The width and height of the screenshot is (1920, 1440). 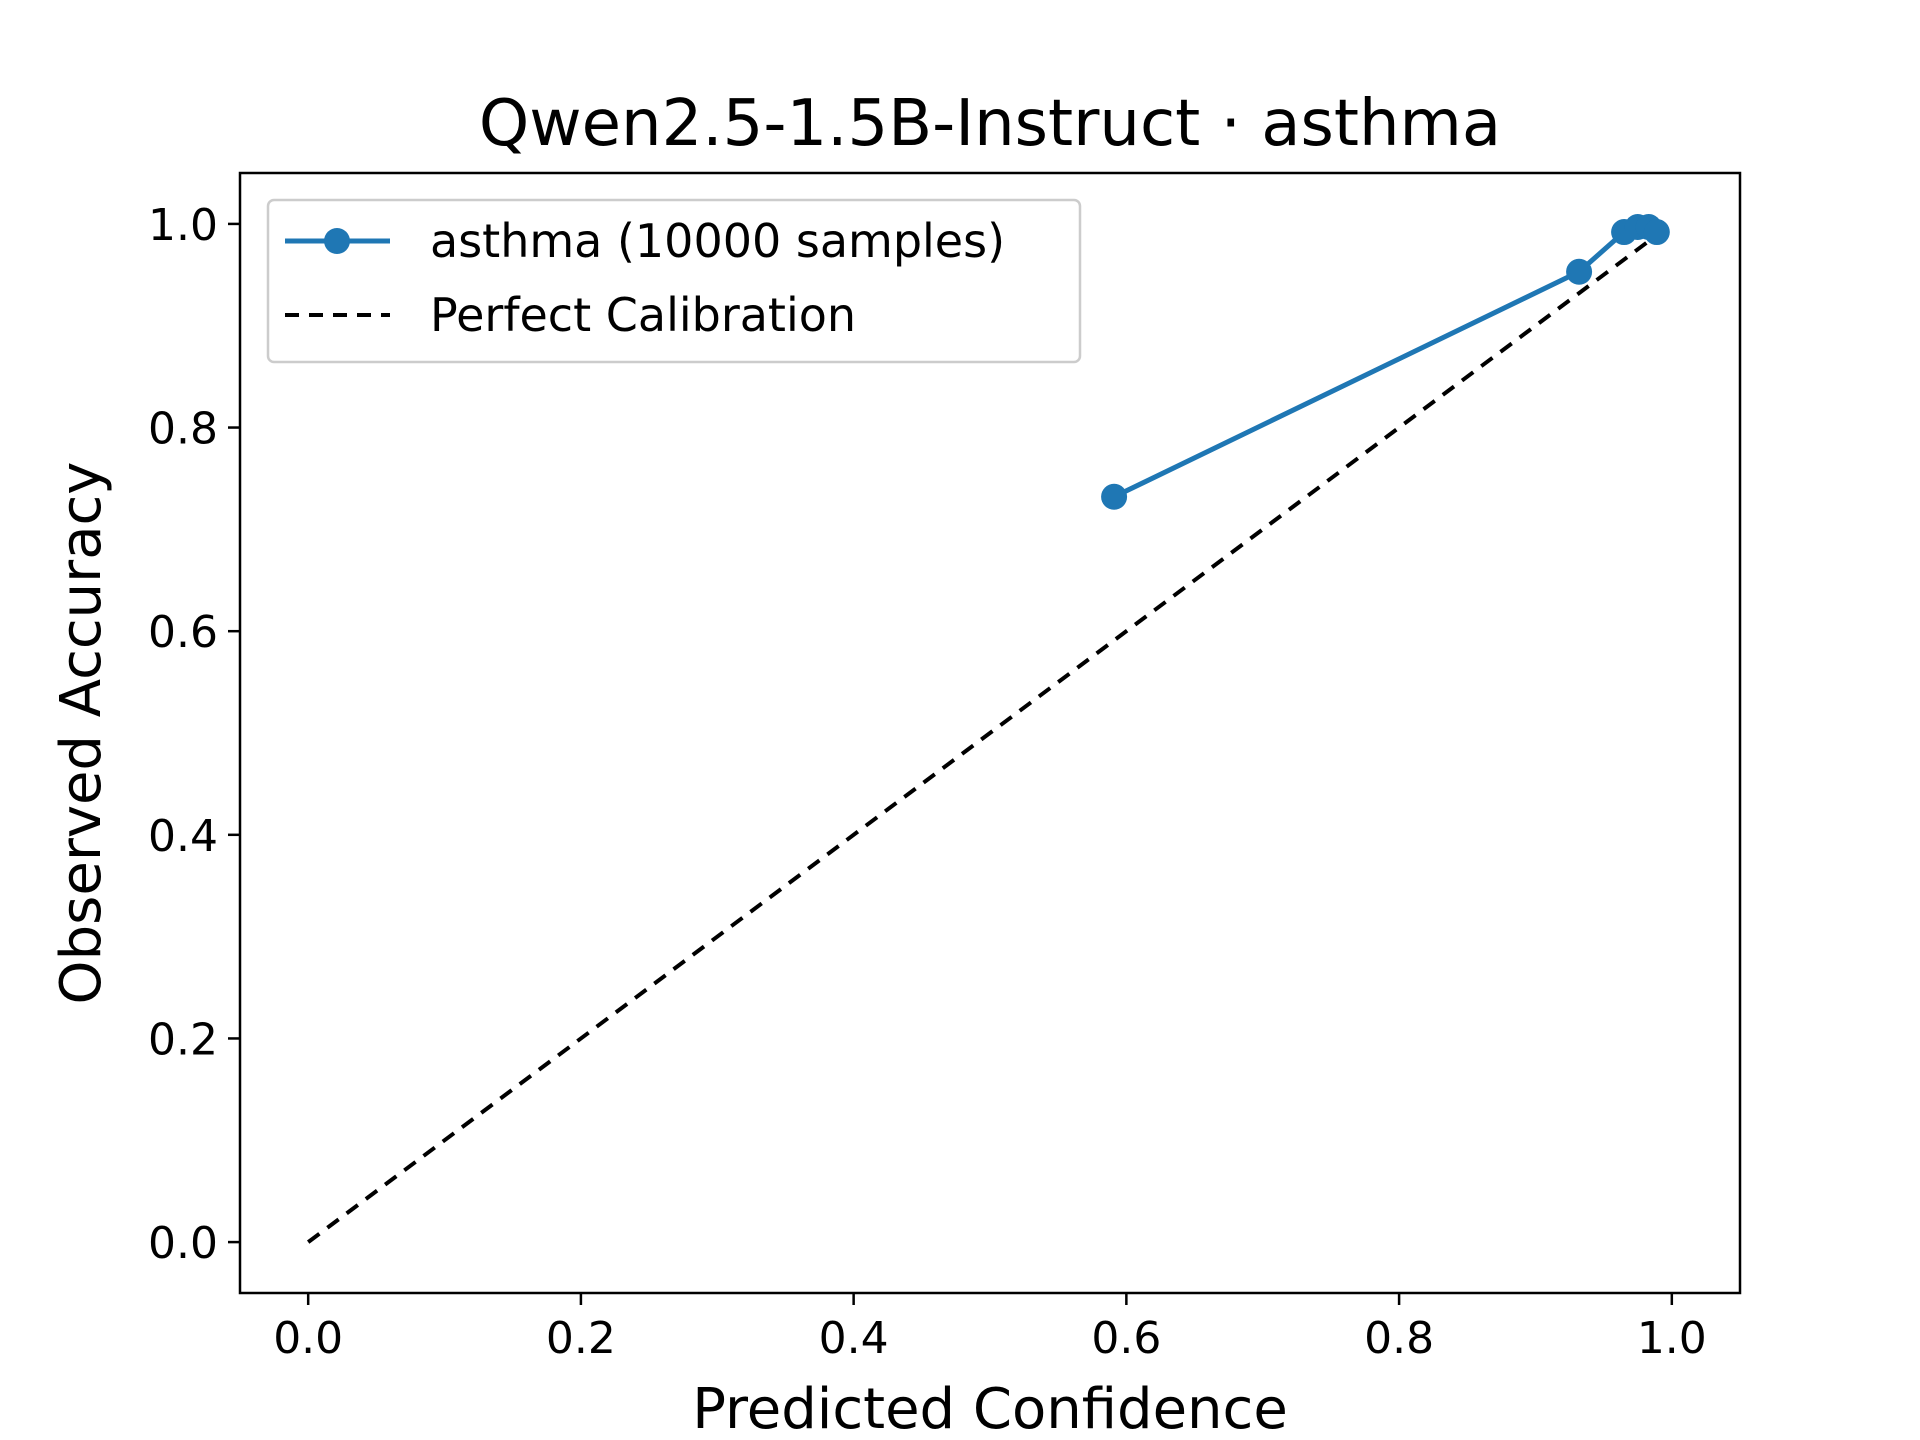 What do you see at coordinates (1126, 1338) in the screenshot?
I see `x-tick-label: 0.6` at bounding box center [1126, 1338].